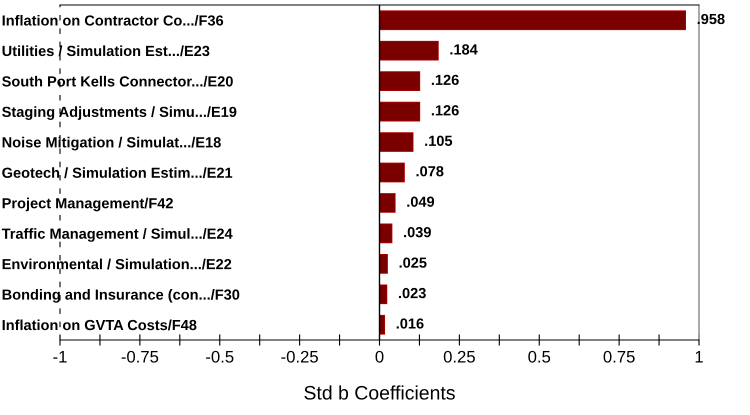 The image size is (750, 415). Describe the element at coordinates (60, 356) in the screenshot. I see `x-tick-label: -1` at that location.